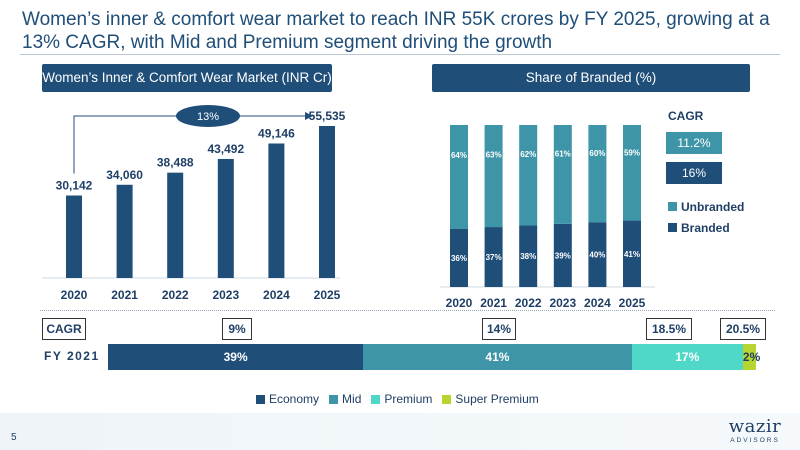 The image size is (800, 450). What do you see at coordinates (14, 437) in the screenshot?
I see `page-number: 5` at bounding box center [14, 437].